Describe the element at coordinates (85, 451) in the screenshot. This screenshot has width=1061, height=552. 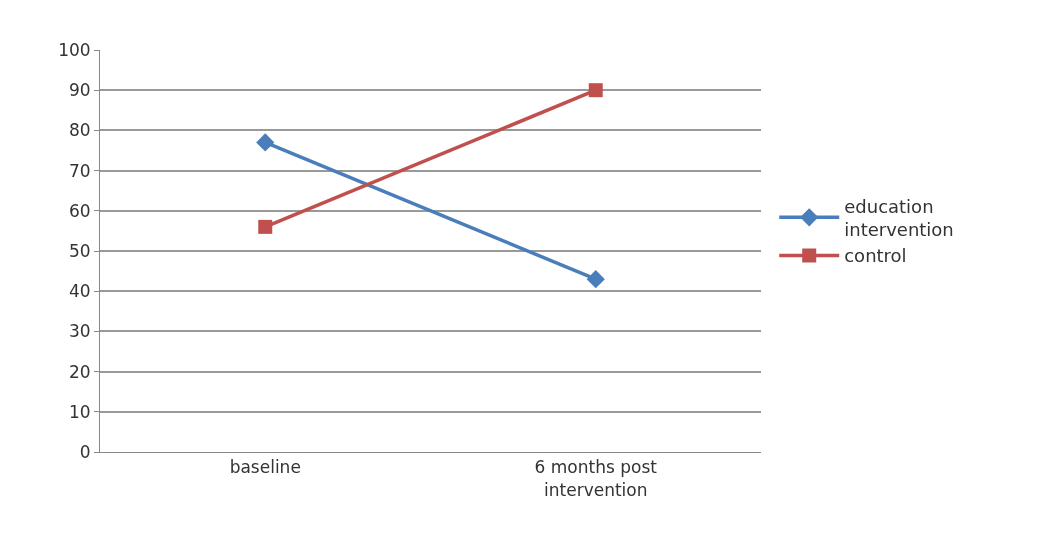
I see `y-tick-label: 0` at that location.